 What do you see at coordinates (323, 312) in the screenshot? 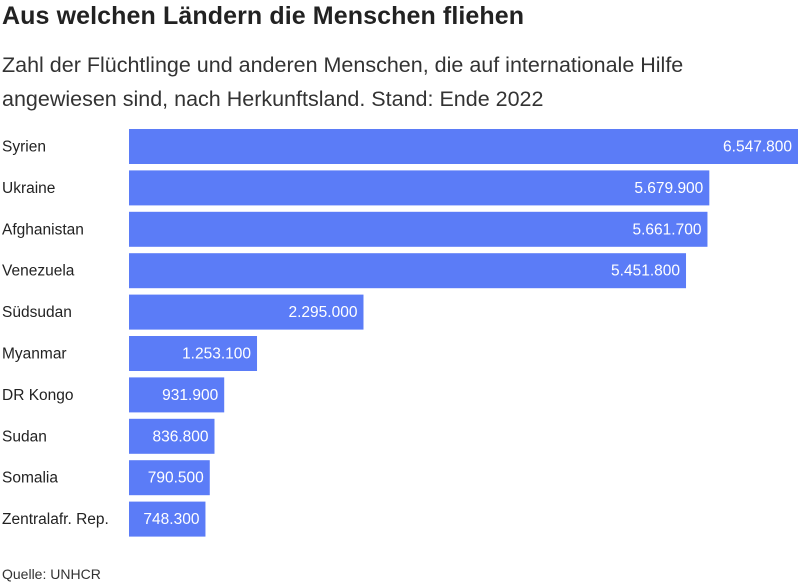
I see `value-label: 2.295.000` at bounding box center [323, 312].